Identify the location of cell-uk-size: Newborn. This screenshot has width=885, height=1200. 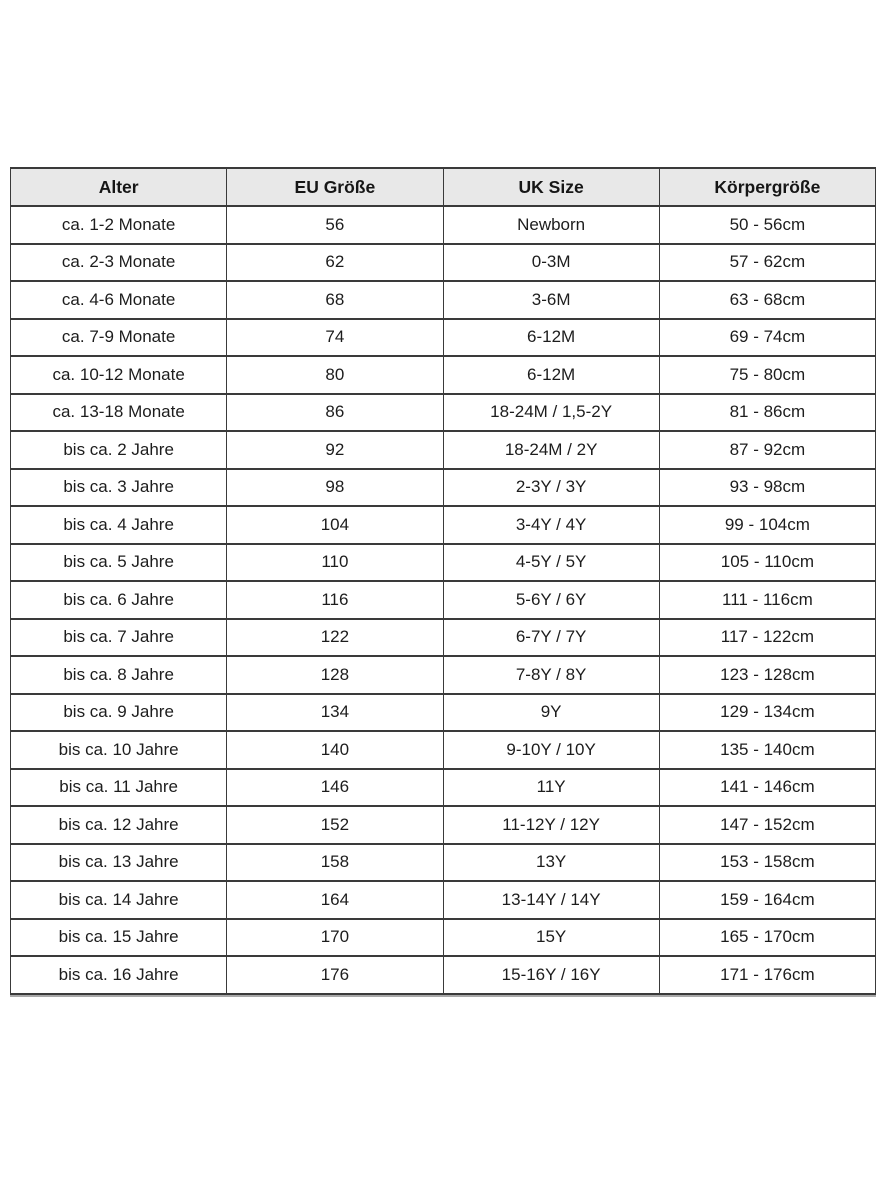
(551, 225).